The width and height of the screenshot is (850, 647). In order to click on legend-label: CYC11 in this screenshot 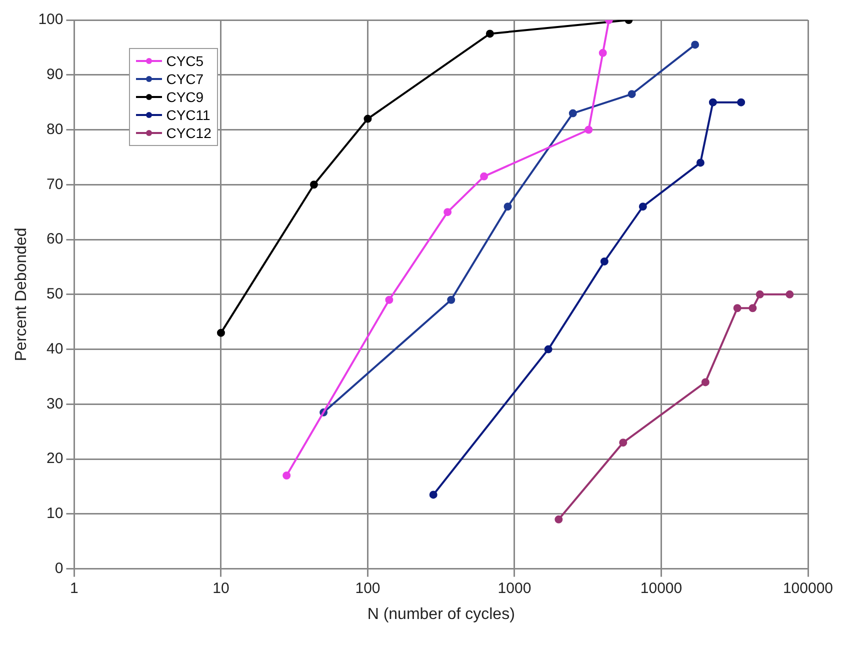, I will do `click(188, 115)`.